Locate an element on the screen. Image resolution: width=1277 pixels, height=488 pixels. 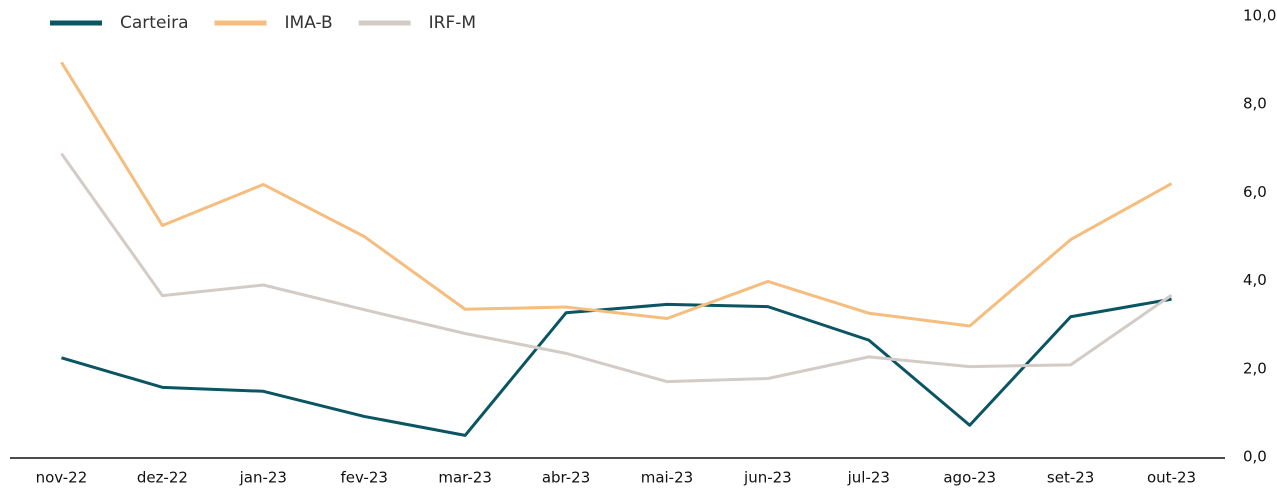
legend: Carteira IMA-B IRF-M is located at coordinates (263, 23).